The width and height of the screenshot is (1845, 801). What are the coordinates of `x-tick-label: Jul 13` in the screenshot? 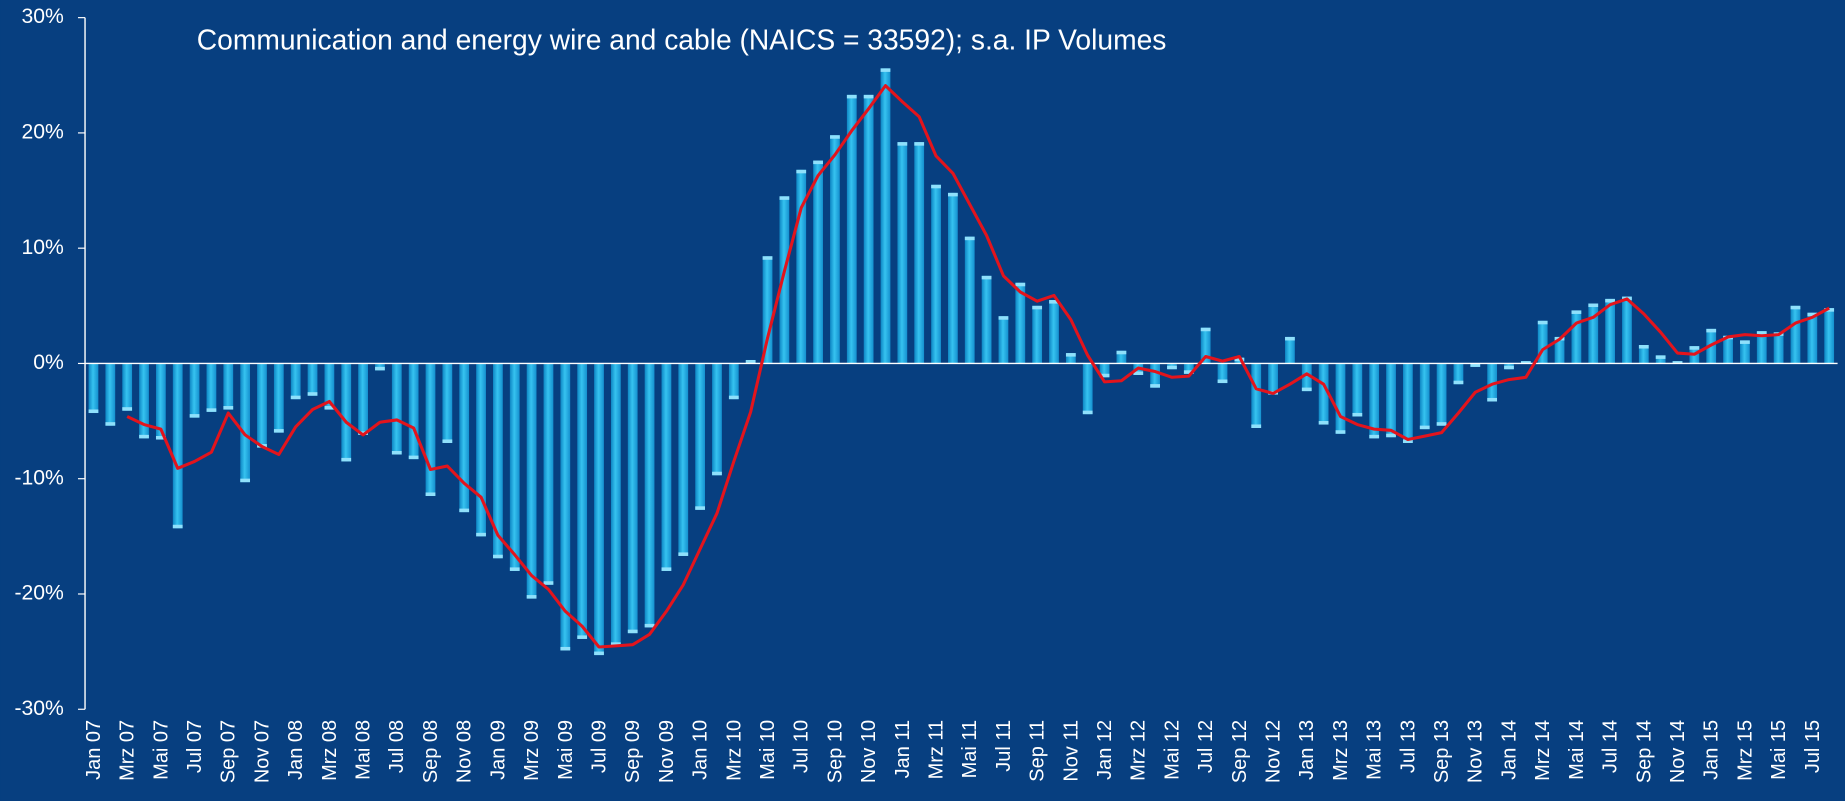 It's located at (1408, 746).